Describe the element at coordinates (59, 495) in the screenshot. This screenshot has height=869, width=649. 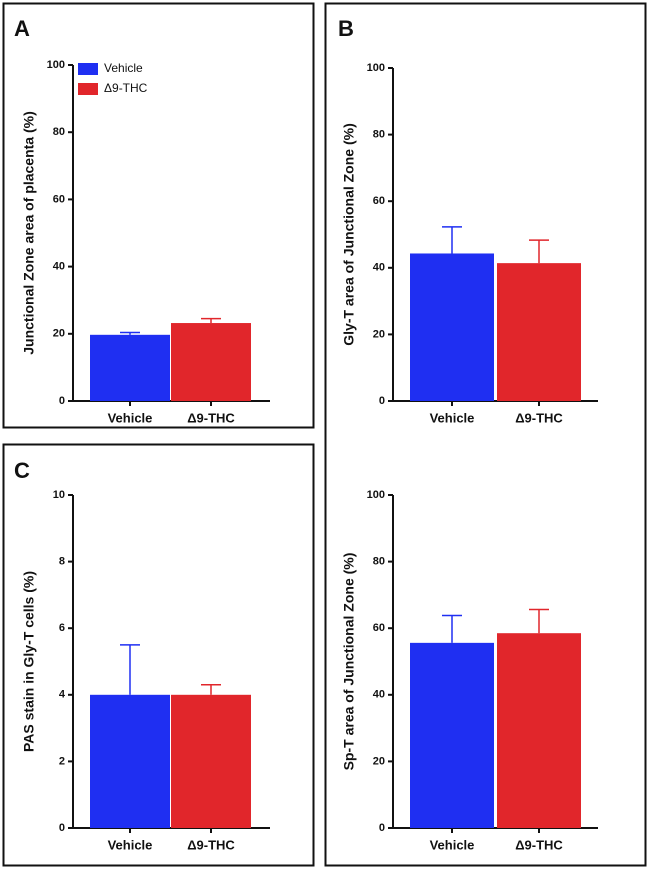
I see `y-tick-label: 10` at that location.